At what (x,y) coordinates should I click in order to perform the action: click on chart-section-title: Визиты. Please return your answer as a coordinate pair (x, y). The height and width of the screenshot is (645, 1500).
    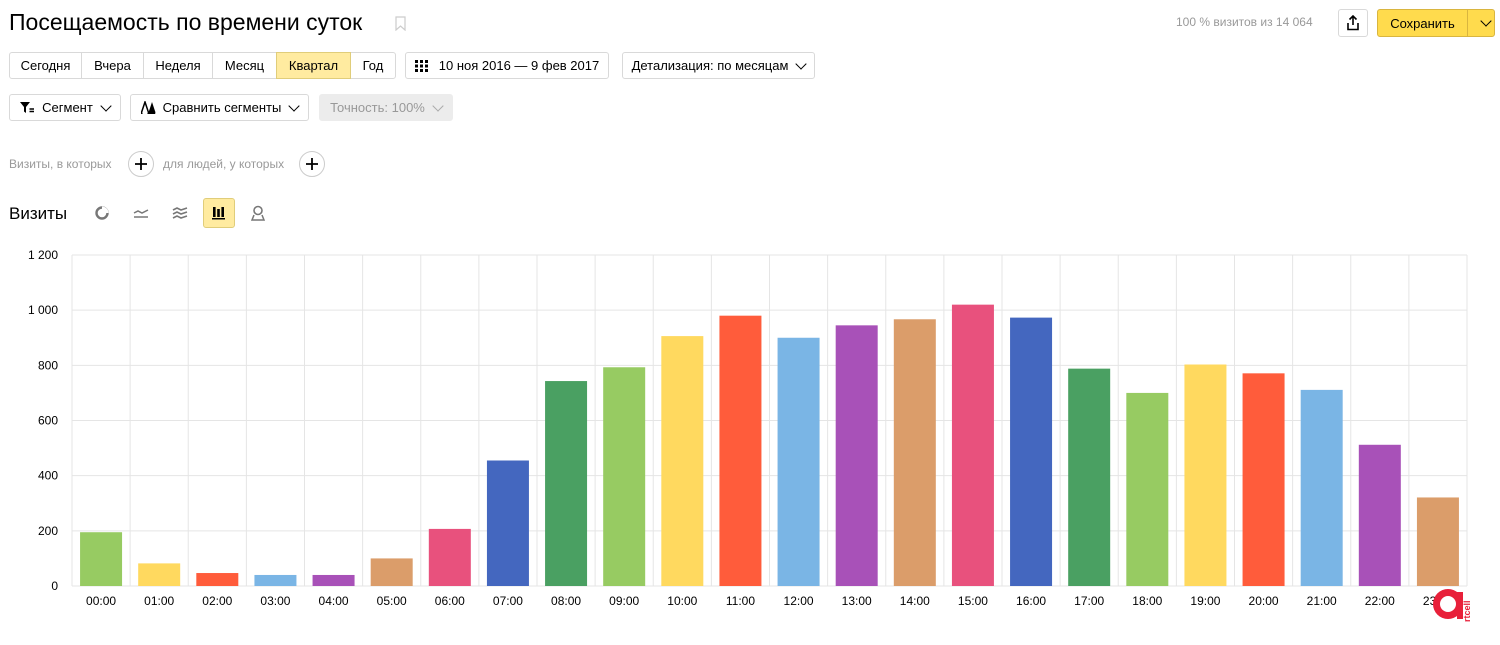
    Looking at the image, I should click on (38, 213).